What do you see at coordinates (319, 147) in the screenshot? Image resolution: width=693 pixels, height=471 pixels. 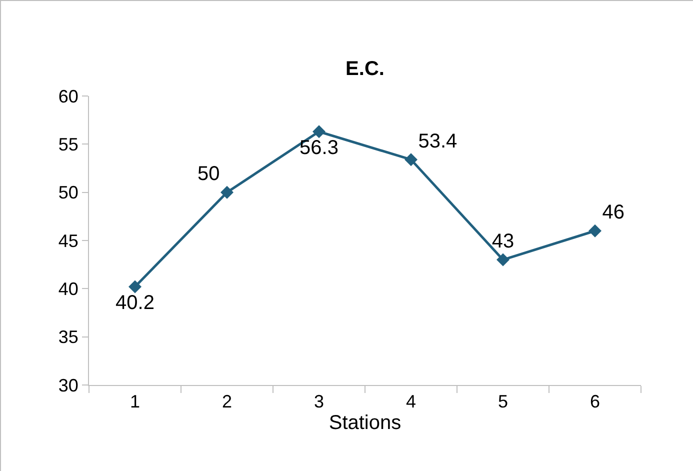 I see `data-label: 56.3` at bounding box center [319, 147].